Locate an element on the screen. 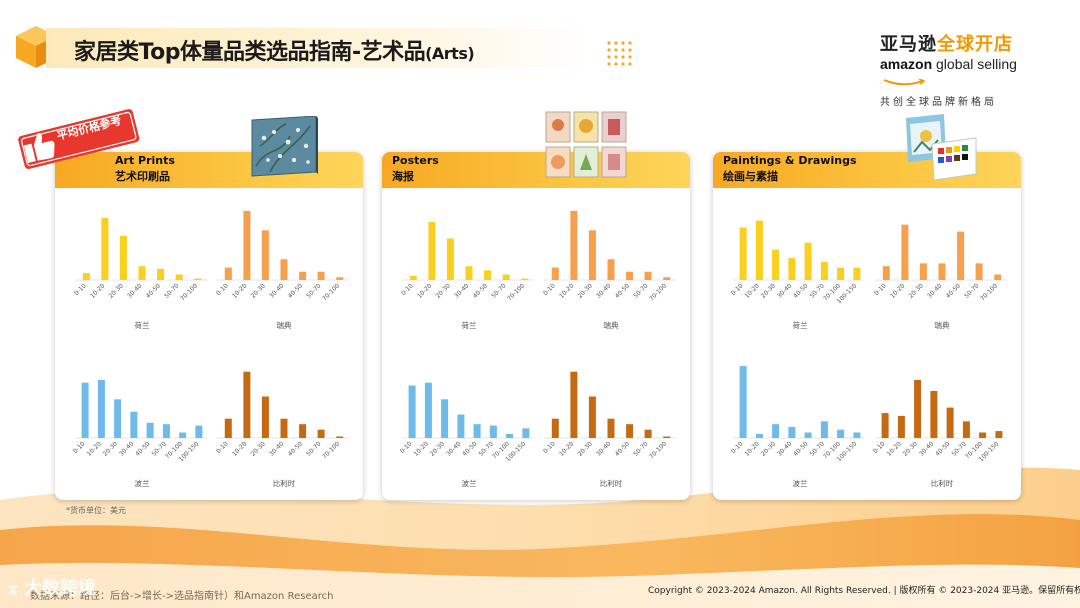 This screenshot has height=608, width=1080. panel-title-cn: 海报 is located at coordinates (403, 176).